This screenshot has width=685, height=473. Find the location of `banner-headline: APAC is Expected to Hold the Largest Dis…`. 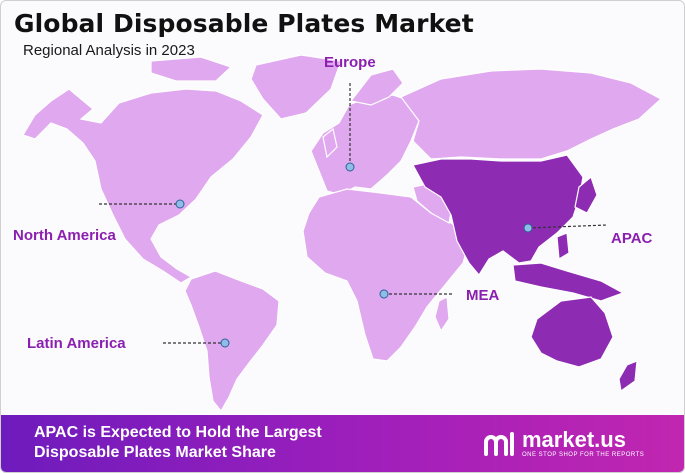

banner-headline: APAC is Expected to Hold the Largest Dis… is located at coordinates (178, 443).